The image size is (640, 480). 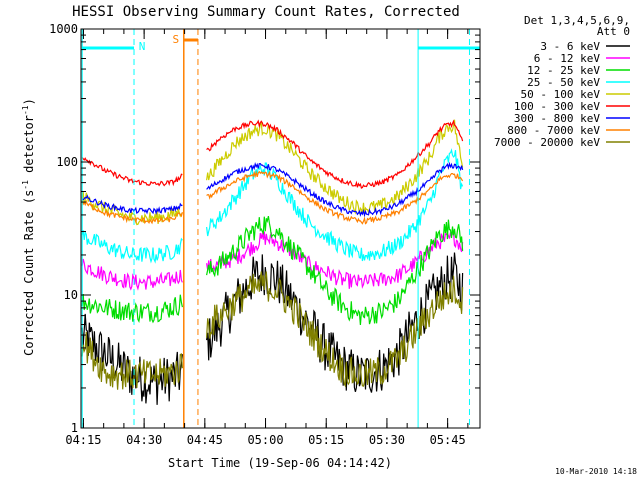 I want to click on legend-entry-label: 12 - 25 keV, so click(x=563, y=70).